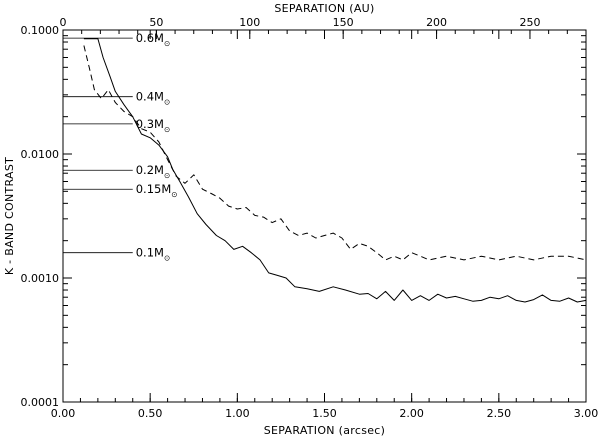  I want to click on top-x-tick-label: 0, so click(63, 22).